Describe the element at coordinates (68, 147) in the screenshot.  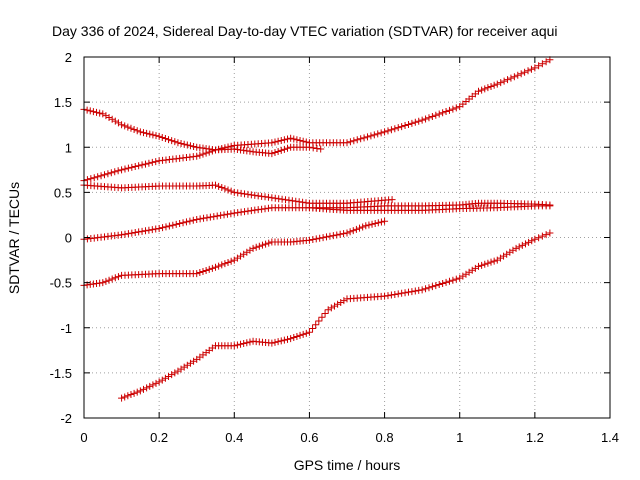
I see `y-tick-label: 1` at that location.